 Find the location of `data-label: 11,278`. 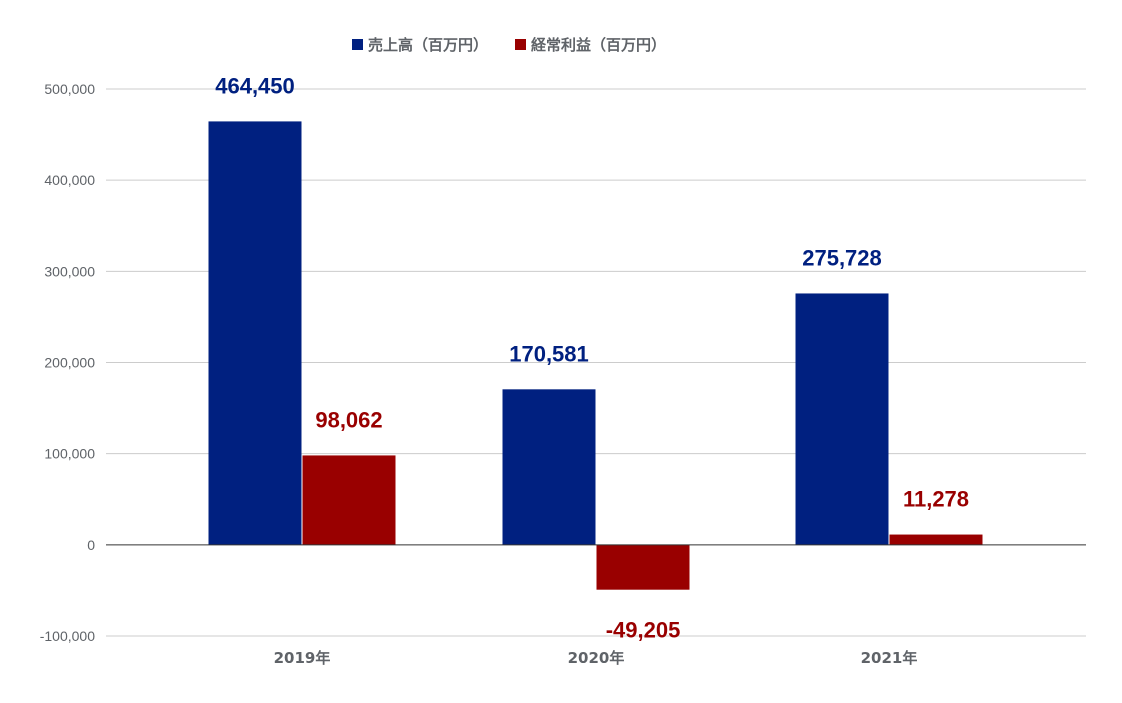

data-label: 11,278 is located at coordinates (936, 499).